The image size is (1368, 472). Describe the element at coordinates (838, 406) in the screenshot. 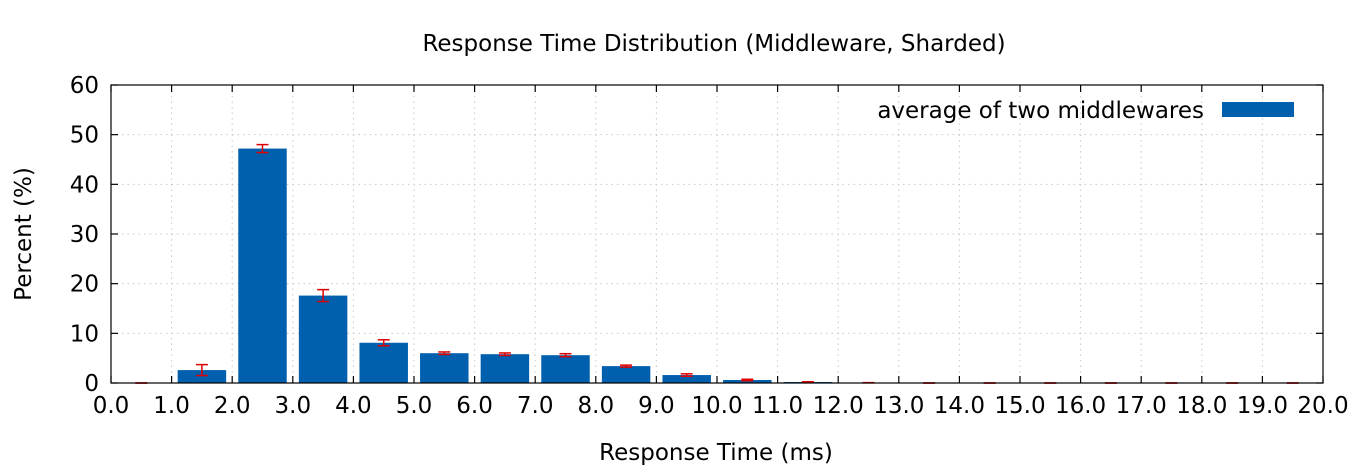

I see `x-tick-label: 12.0` at that location.